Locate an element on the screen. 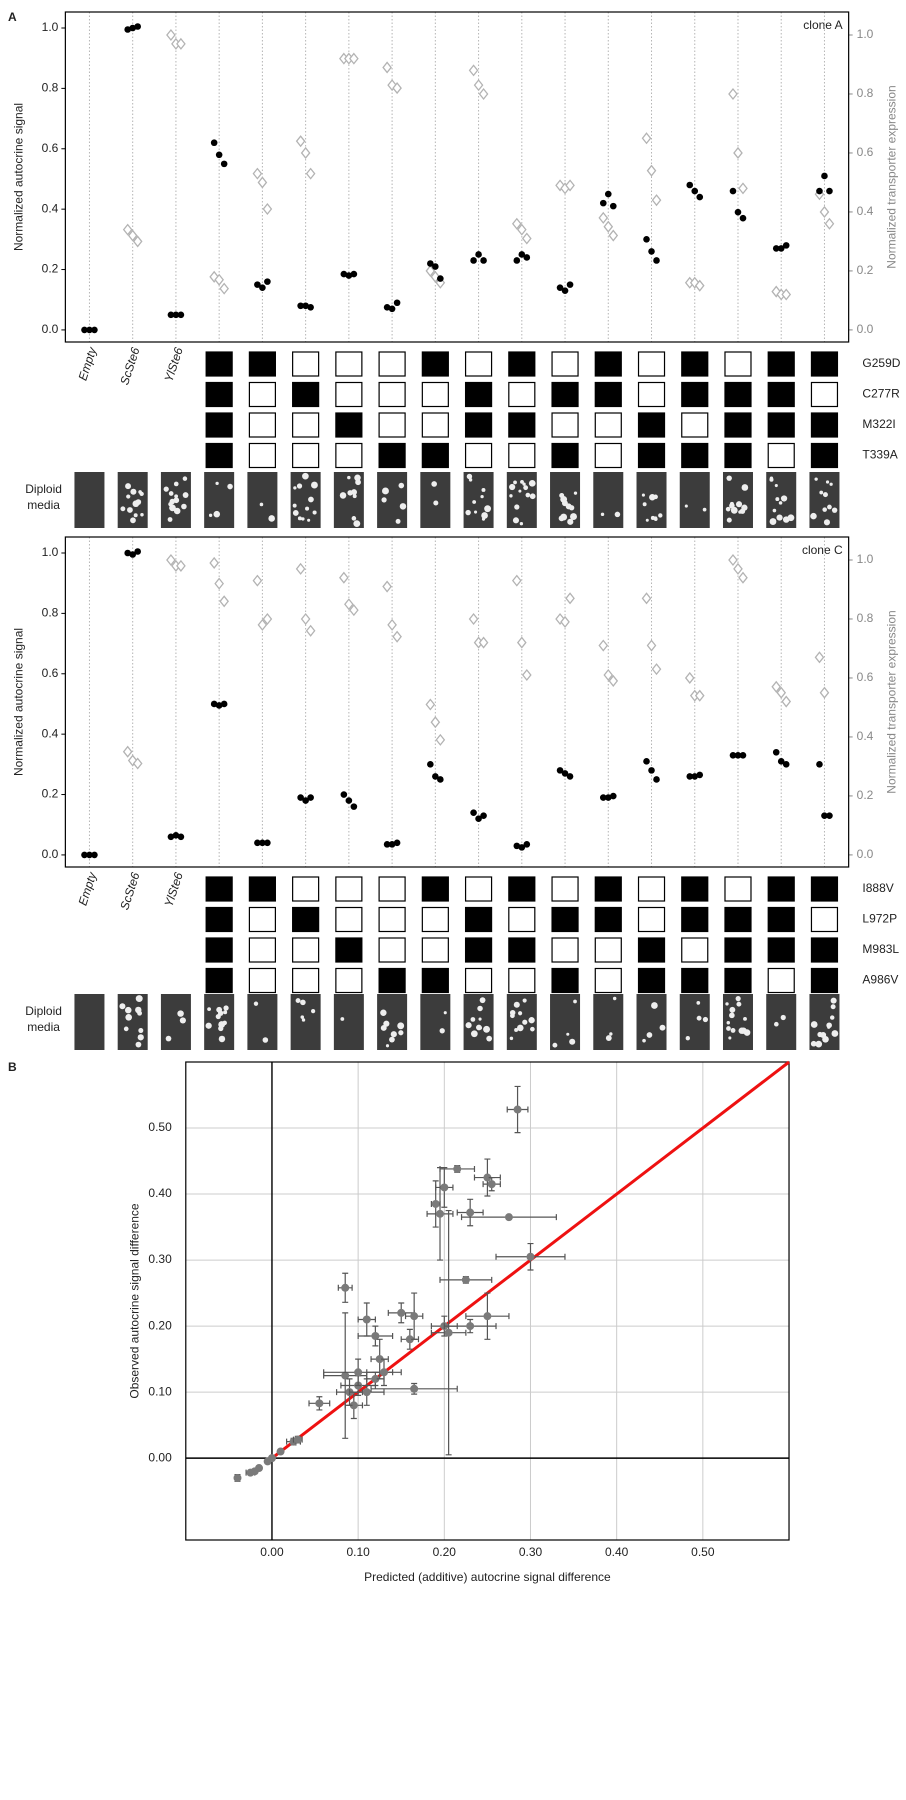  y-tick-label: 0.40 is located at coordinates (160, 1193).